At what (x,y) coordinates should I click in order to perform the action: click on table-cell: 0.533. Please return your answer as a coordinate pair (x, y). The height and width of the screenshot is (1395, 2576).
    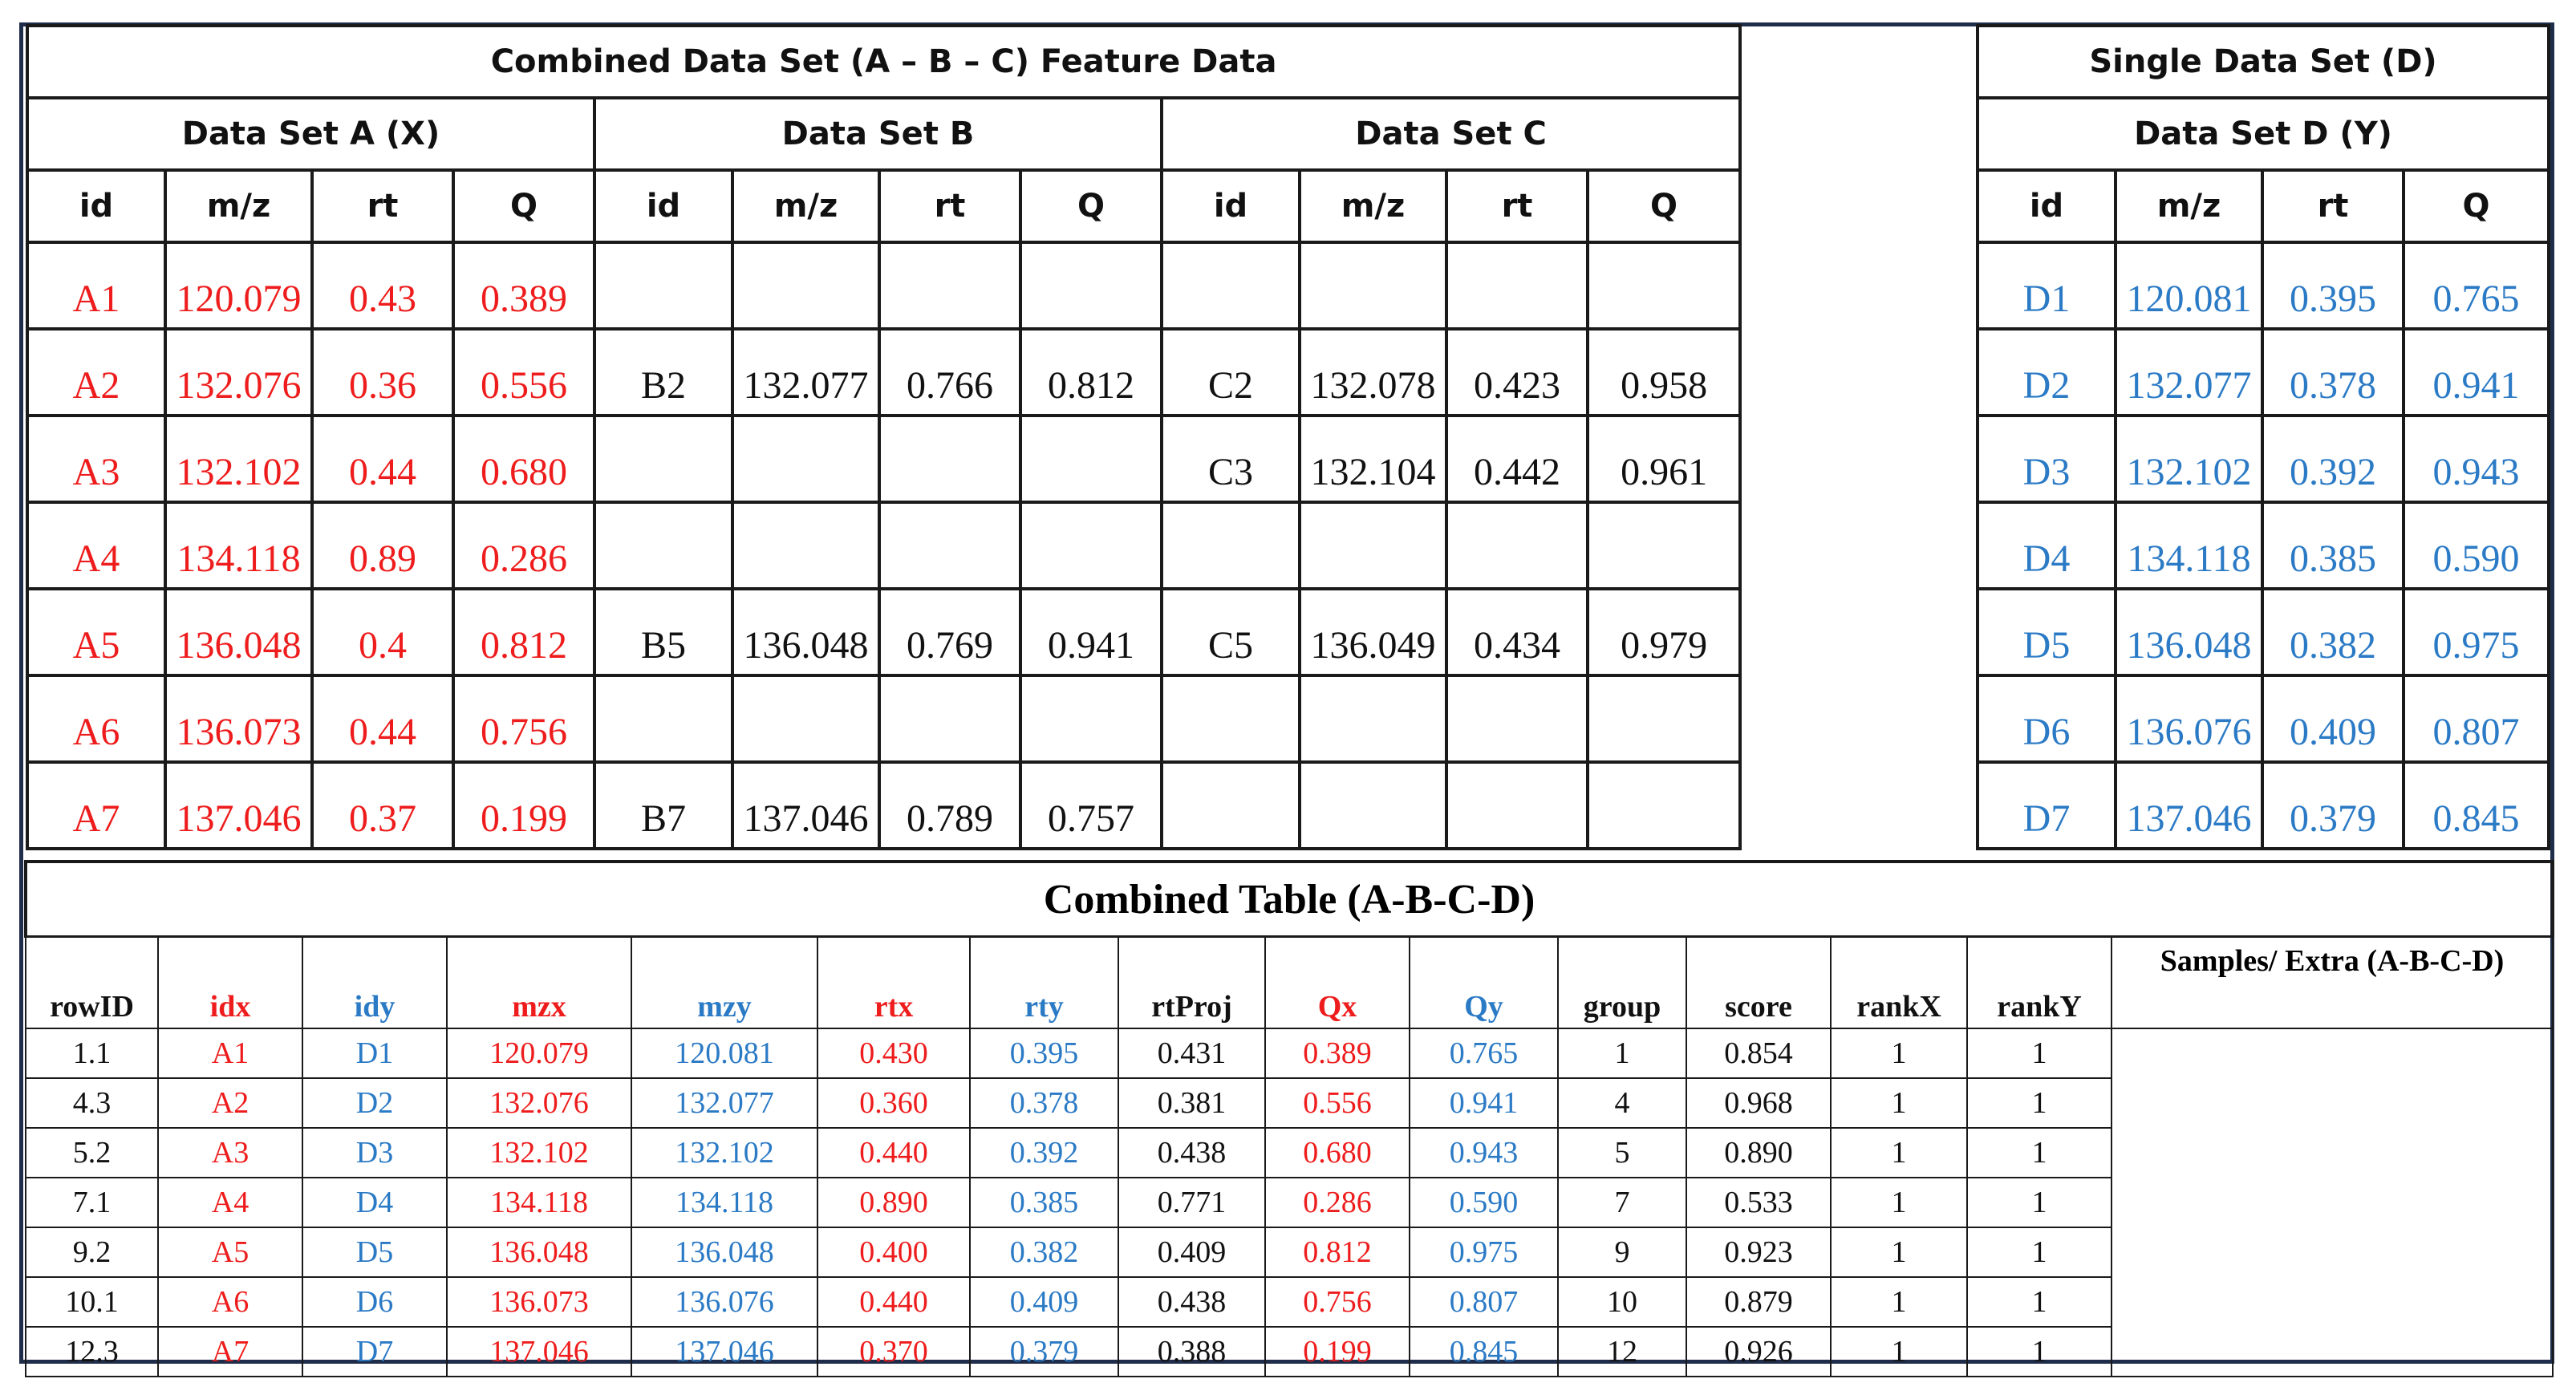
    Looking at the image, I should click on (1759, 1202).